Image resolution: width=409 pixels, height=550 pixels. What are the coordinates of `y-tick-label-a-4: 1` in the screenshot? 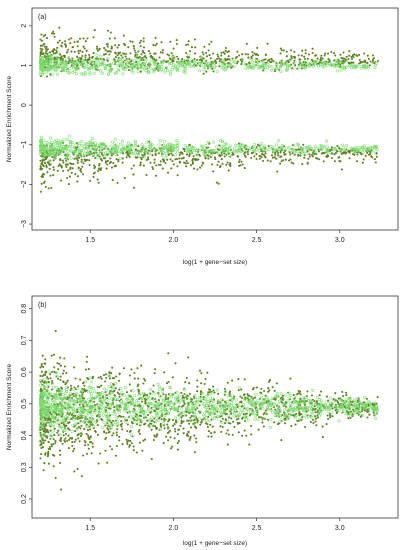 It's located at (24, 65).